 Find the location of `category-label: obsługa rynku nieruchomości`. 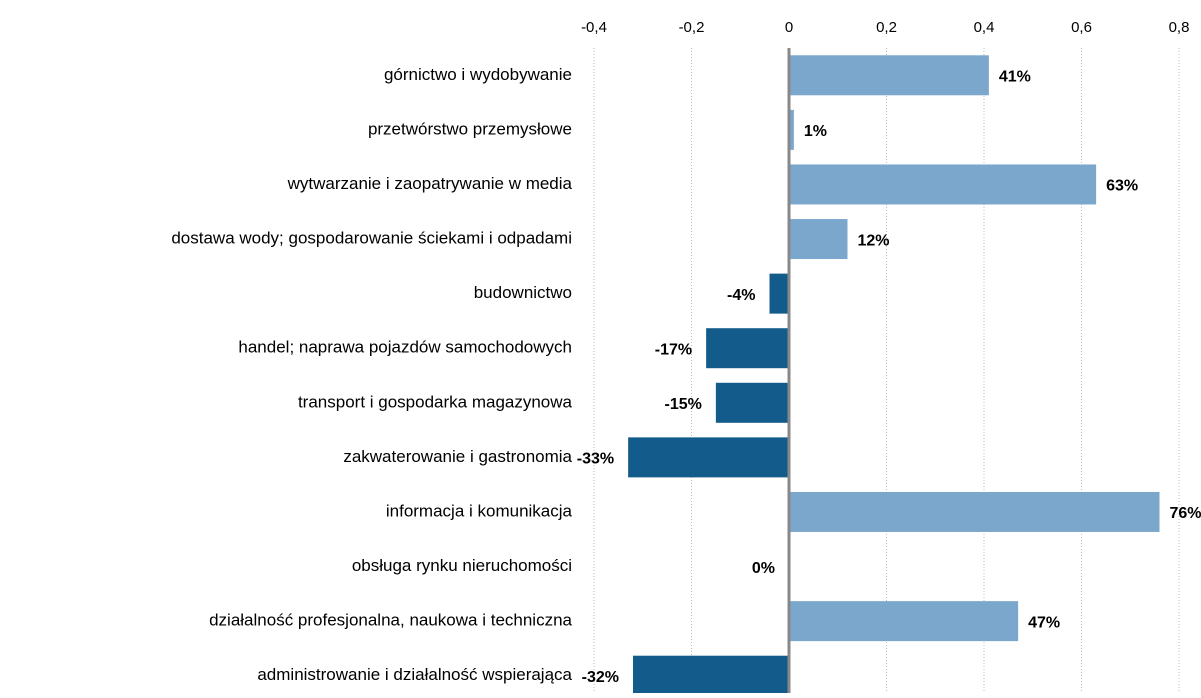

category-label: obsługa rynku nieruchomości is located at coordinates (462, 565).